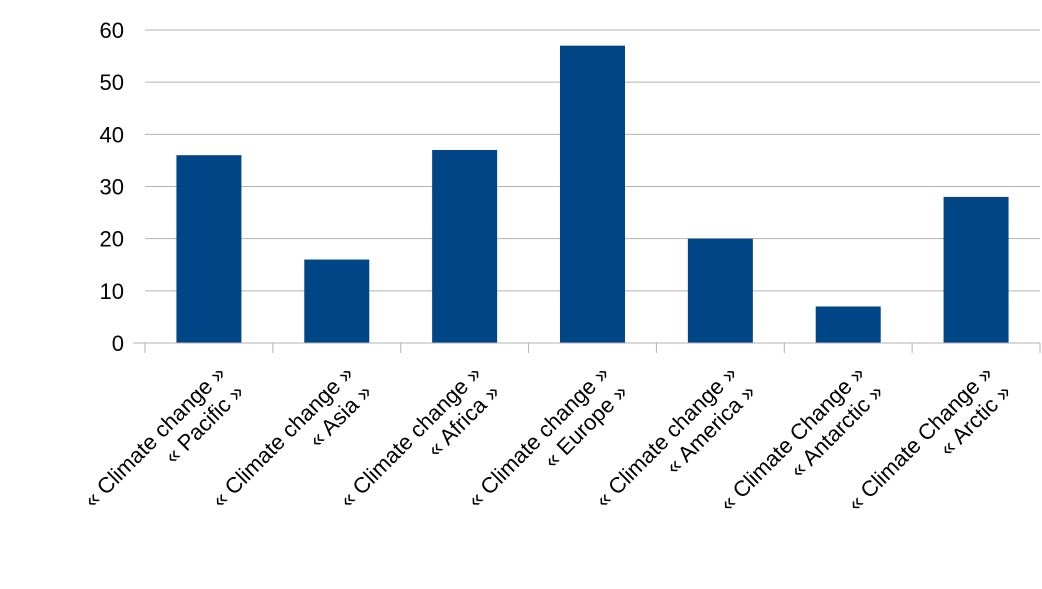 The width and height of the screenshot is (1042, 589). Describe the element at coordinates (587, 347) in the screenshot. I see `axes` at that location.